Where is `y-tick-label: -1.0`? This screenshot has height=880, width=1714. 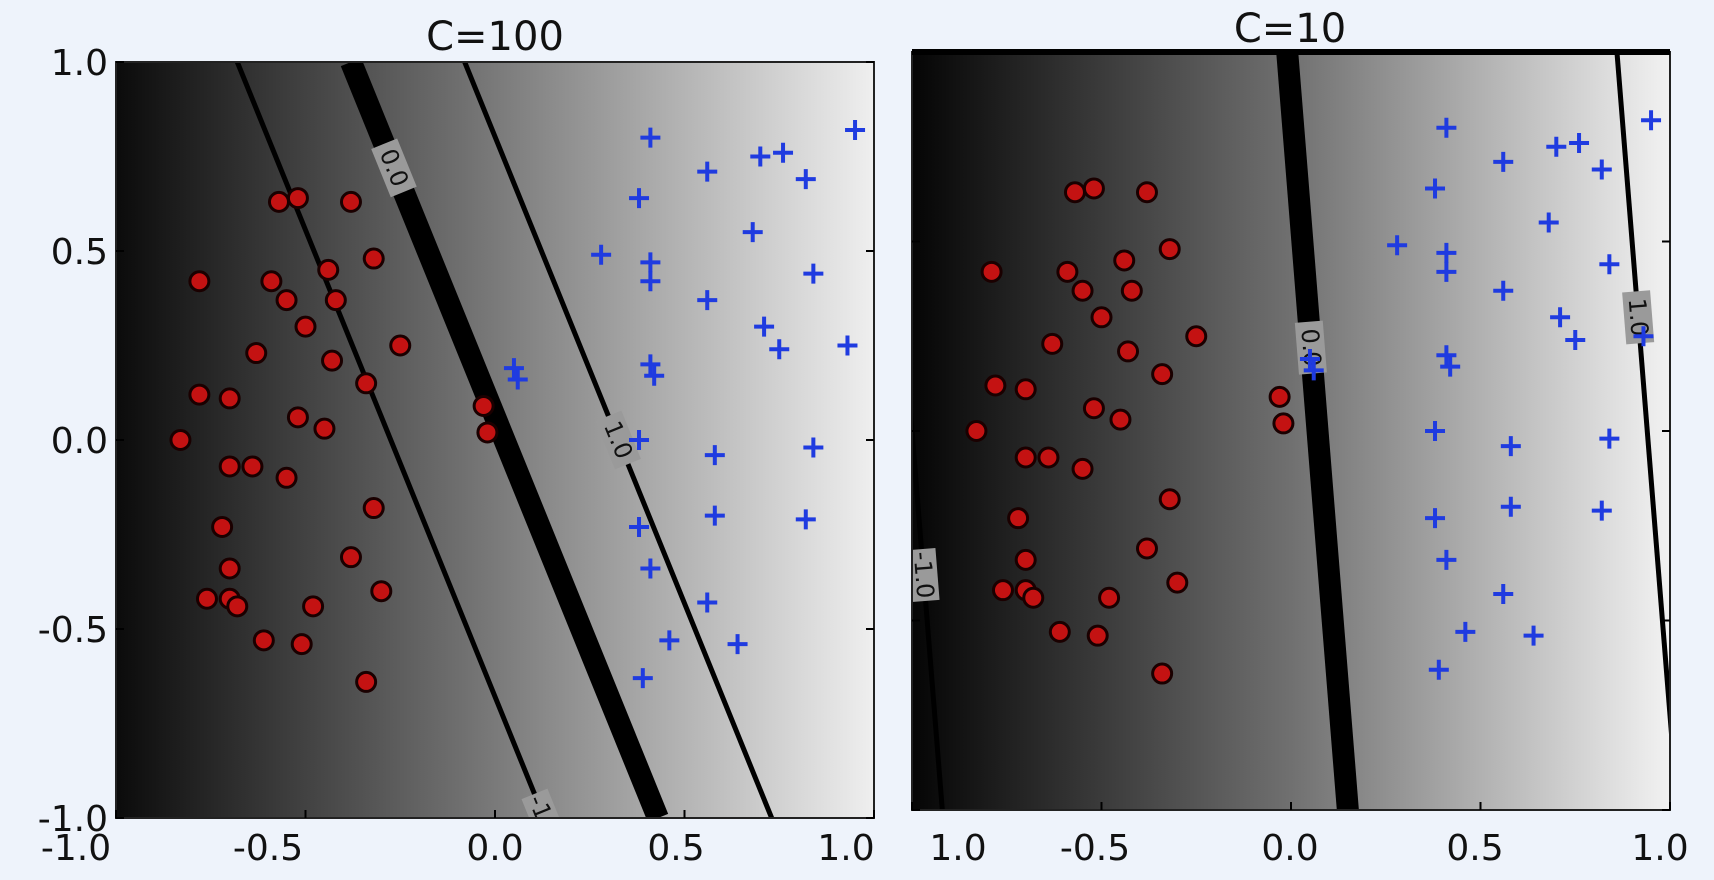
y-tick-label: -1.0 is located at coordinates (73, 819).